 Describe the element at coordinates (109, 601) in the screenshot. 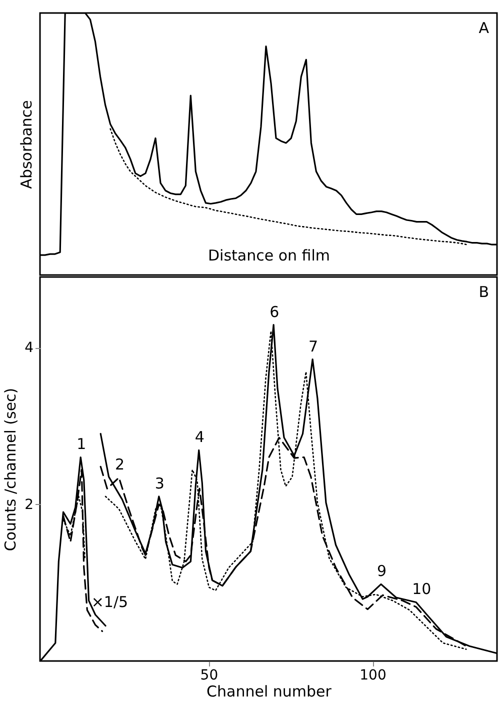

I see `annotation: ×1/5` at that location.